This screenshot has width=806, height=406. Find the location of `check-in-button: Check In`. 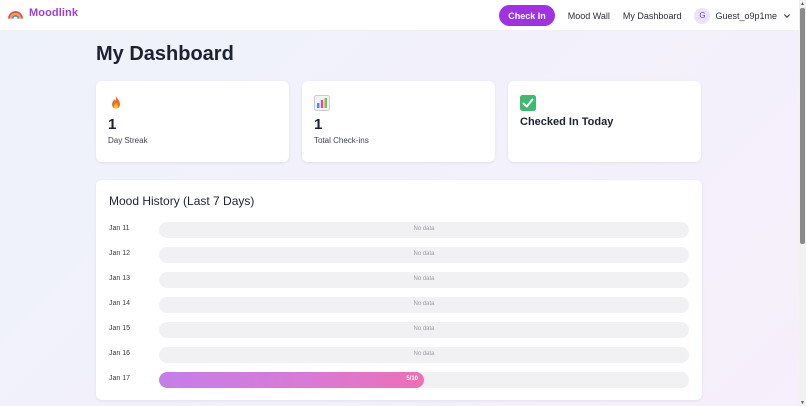

check-in-button: Check In is located at coordinates (527, 15).